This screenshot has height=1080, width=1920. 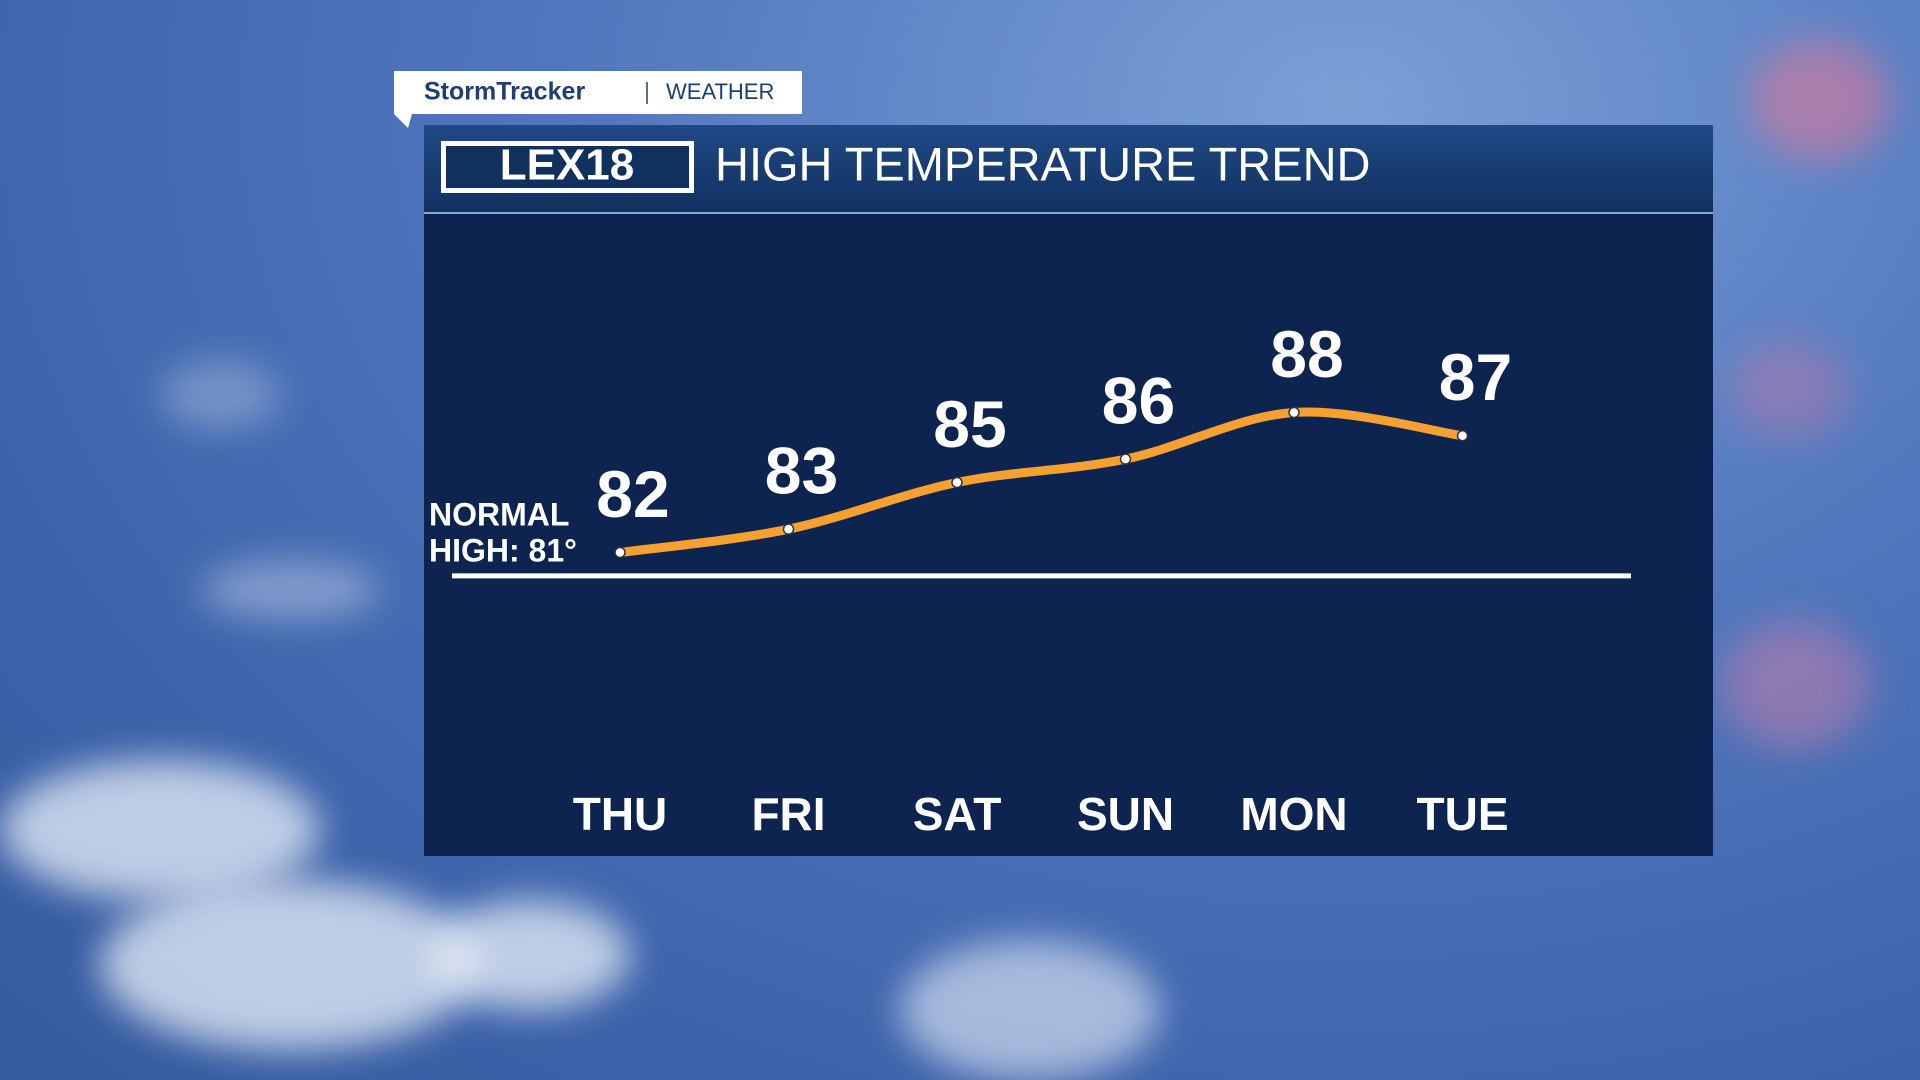 I want to click on brand-section: WEATHER, so click(x=720, y=91).